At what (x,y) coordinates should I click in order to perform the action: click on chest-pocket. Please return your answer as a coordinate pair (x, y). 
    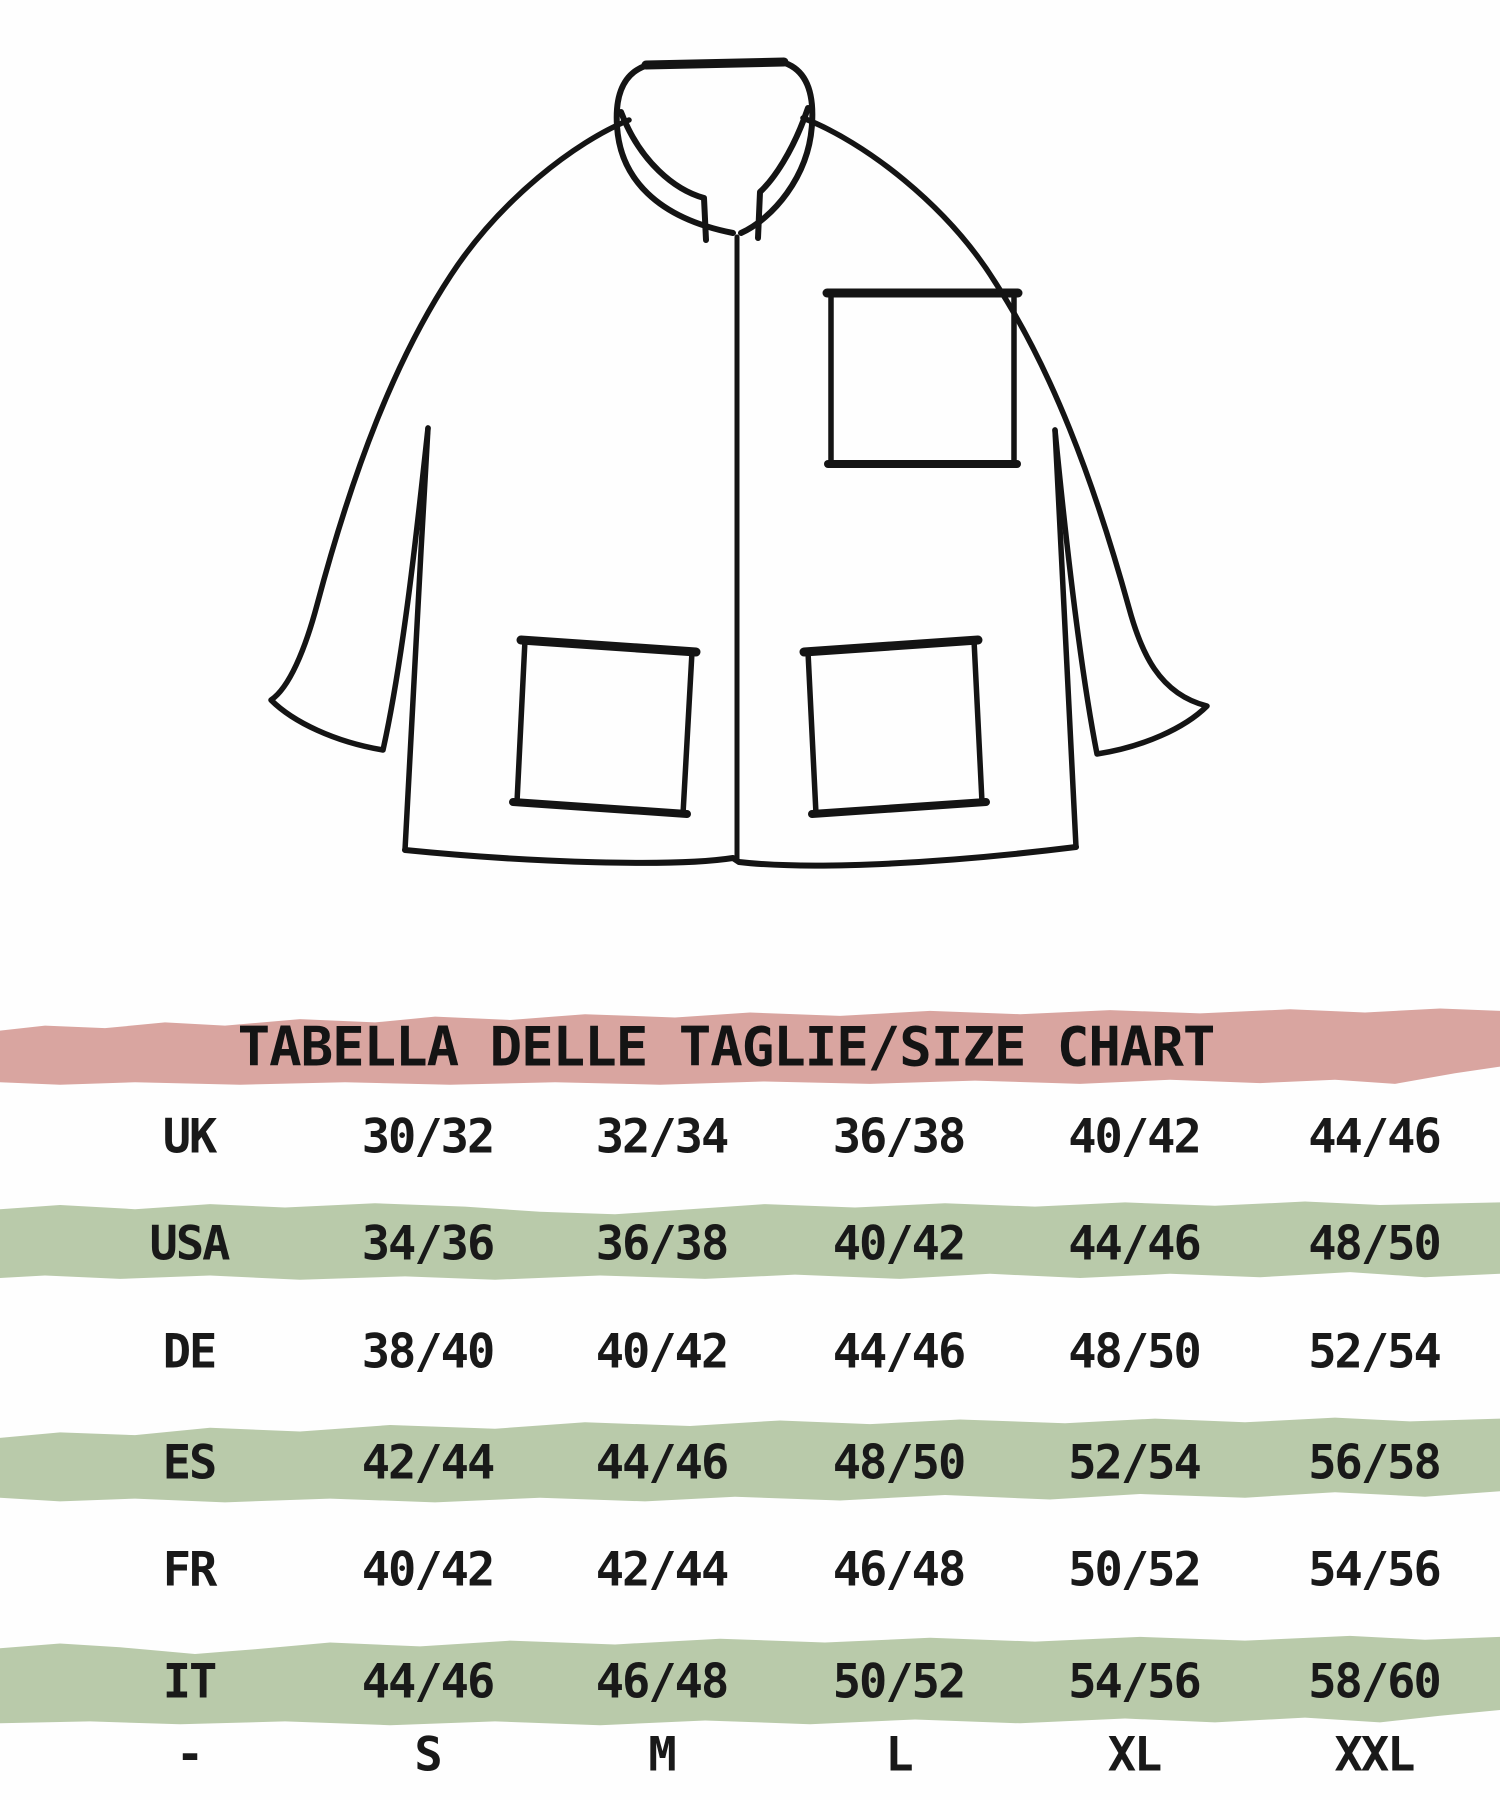
    Looking at the image, I should click on (922, 378).